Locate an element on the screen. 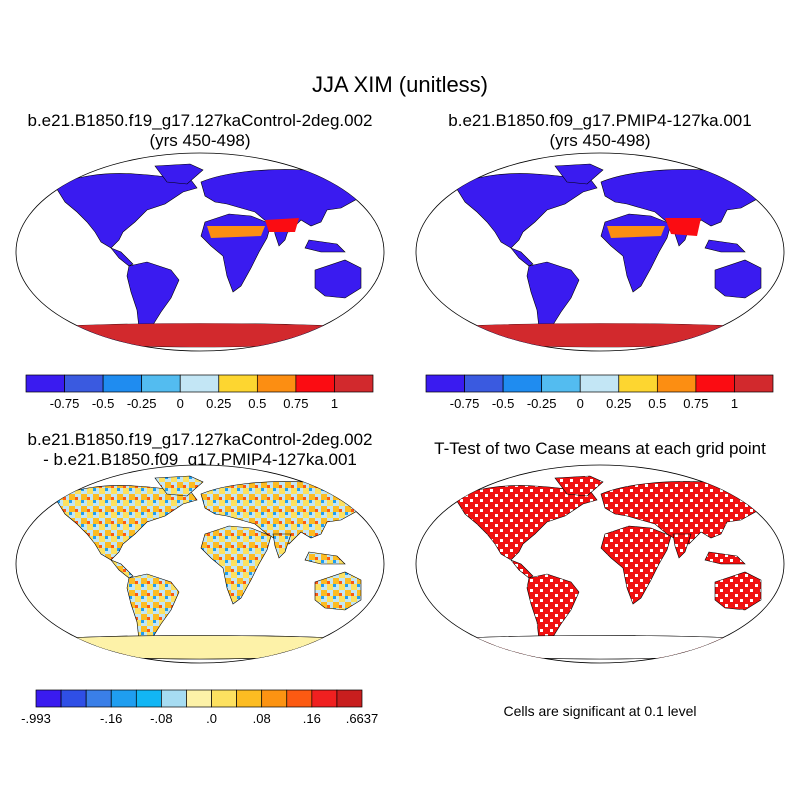 The image size is (800, 800). map-pmip is located at coordinates (600, 252).